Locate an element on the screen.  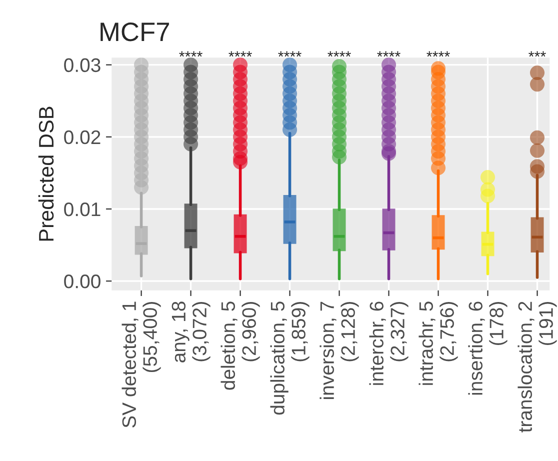
x-tick-label: deletion, 5 (2,960) is located at coordinates (240, 346).